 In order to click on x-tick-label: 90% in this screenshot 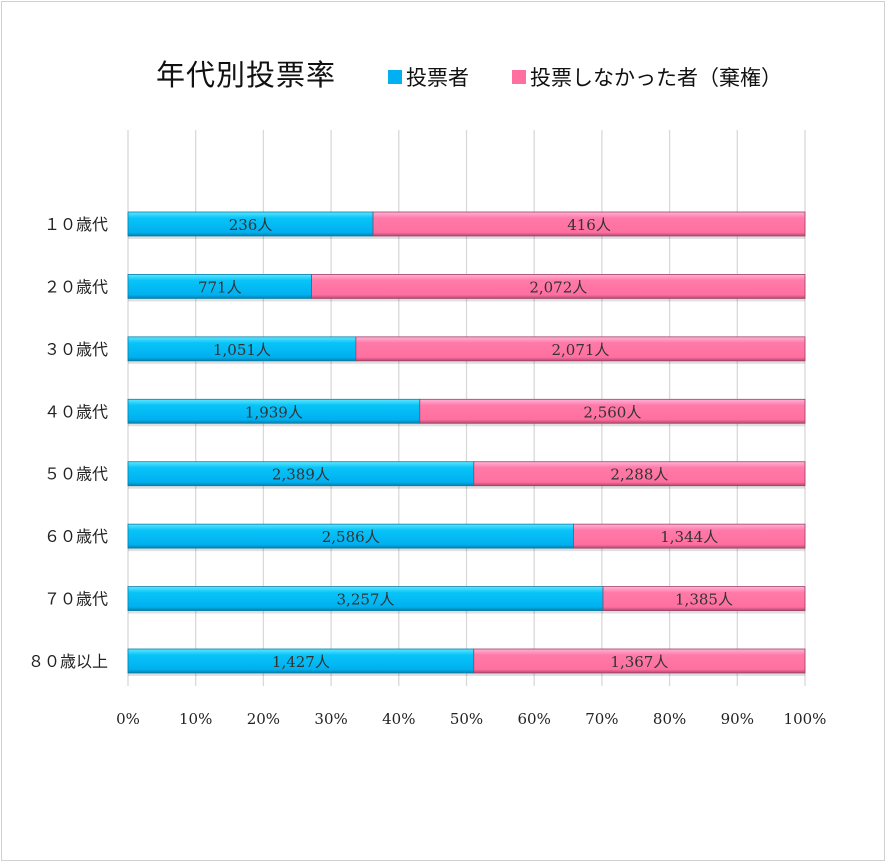, I will do `click(737, 719)`.